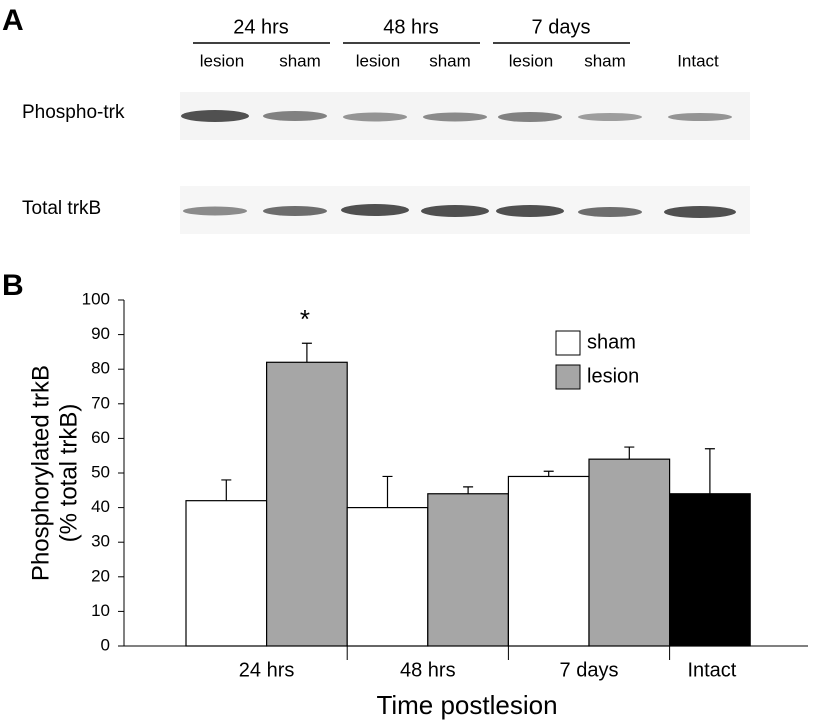 This screenshot has width=815, height=727. I want to click on y-tick-label: 30, so click(100, 541).